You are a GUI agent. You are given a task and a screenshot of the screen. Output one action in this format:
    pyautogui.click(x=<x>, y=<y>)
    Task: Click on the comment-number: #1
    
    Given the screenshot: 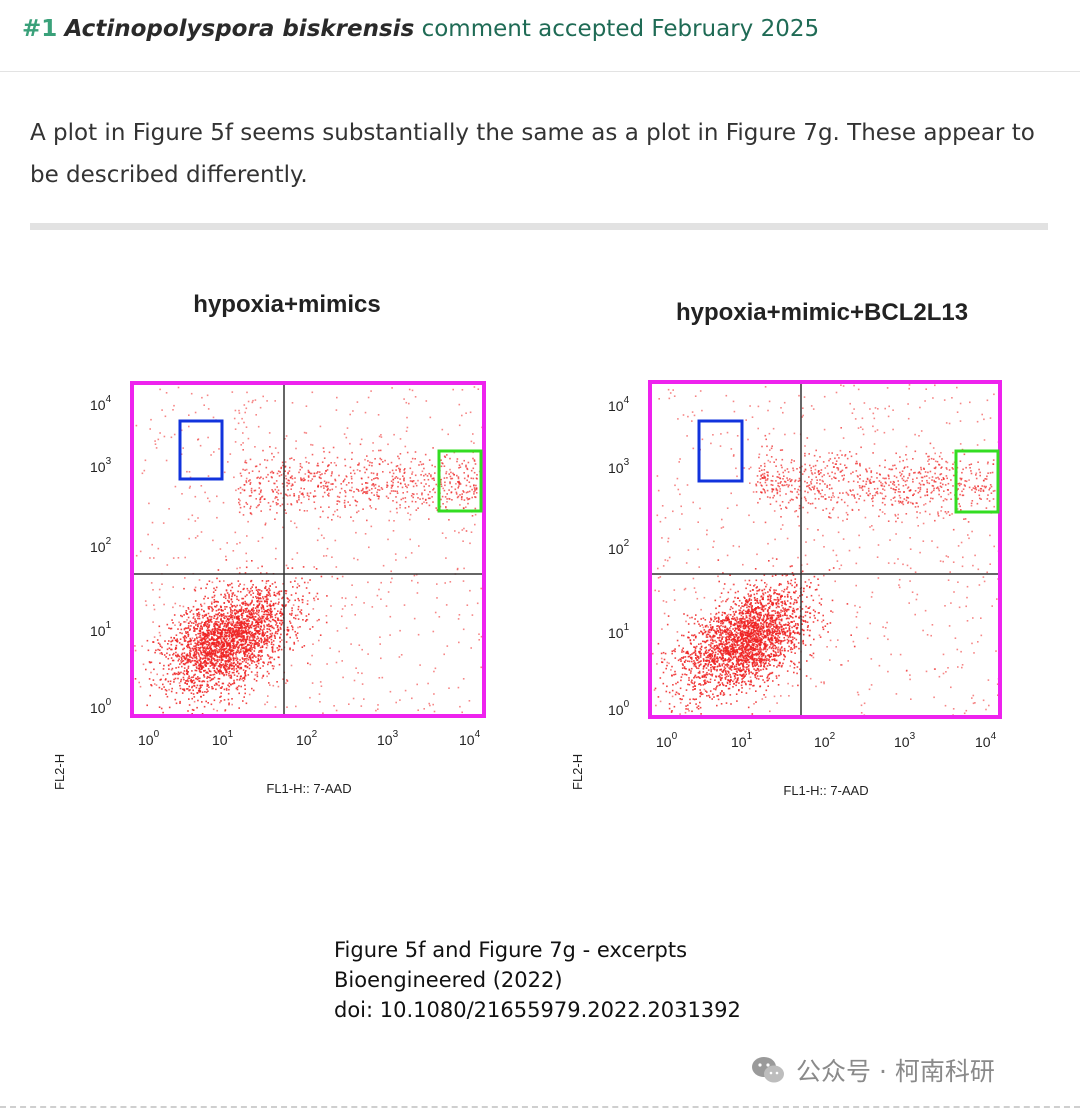 What is the action you would take?
    pyautogui.click(x=40, y=29)
    